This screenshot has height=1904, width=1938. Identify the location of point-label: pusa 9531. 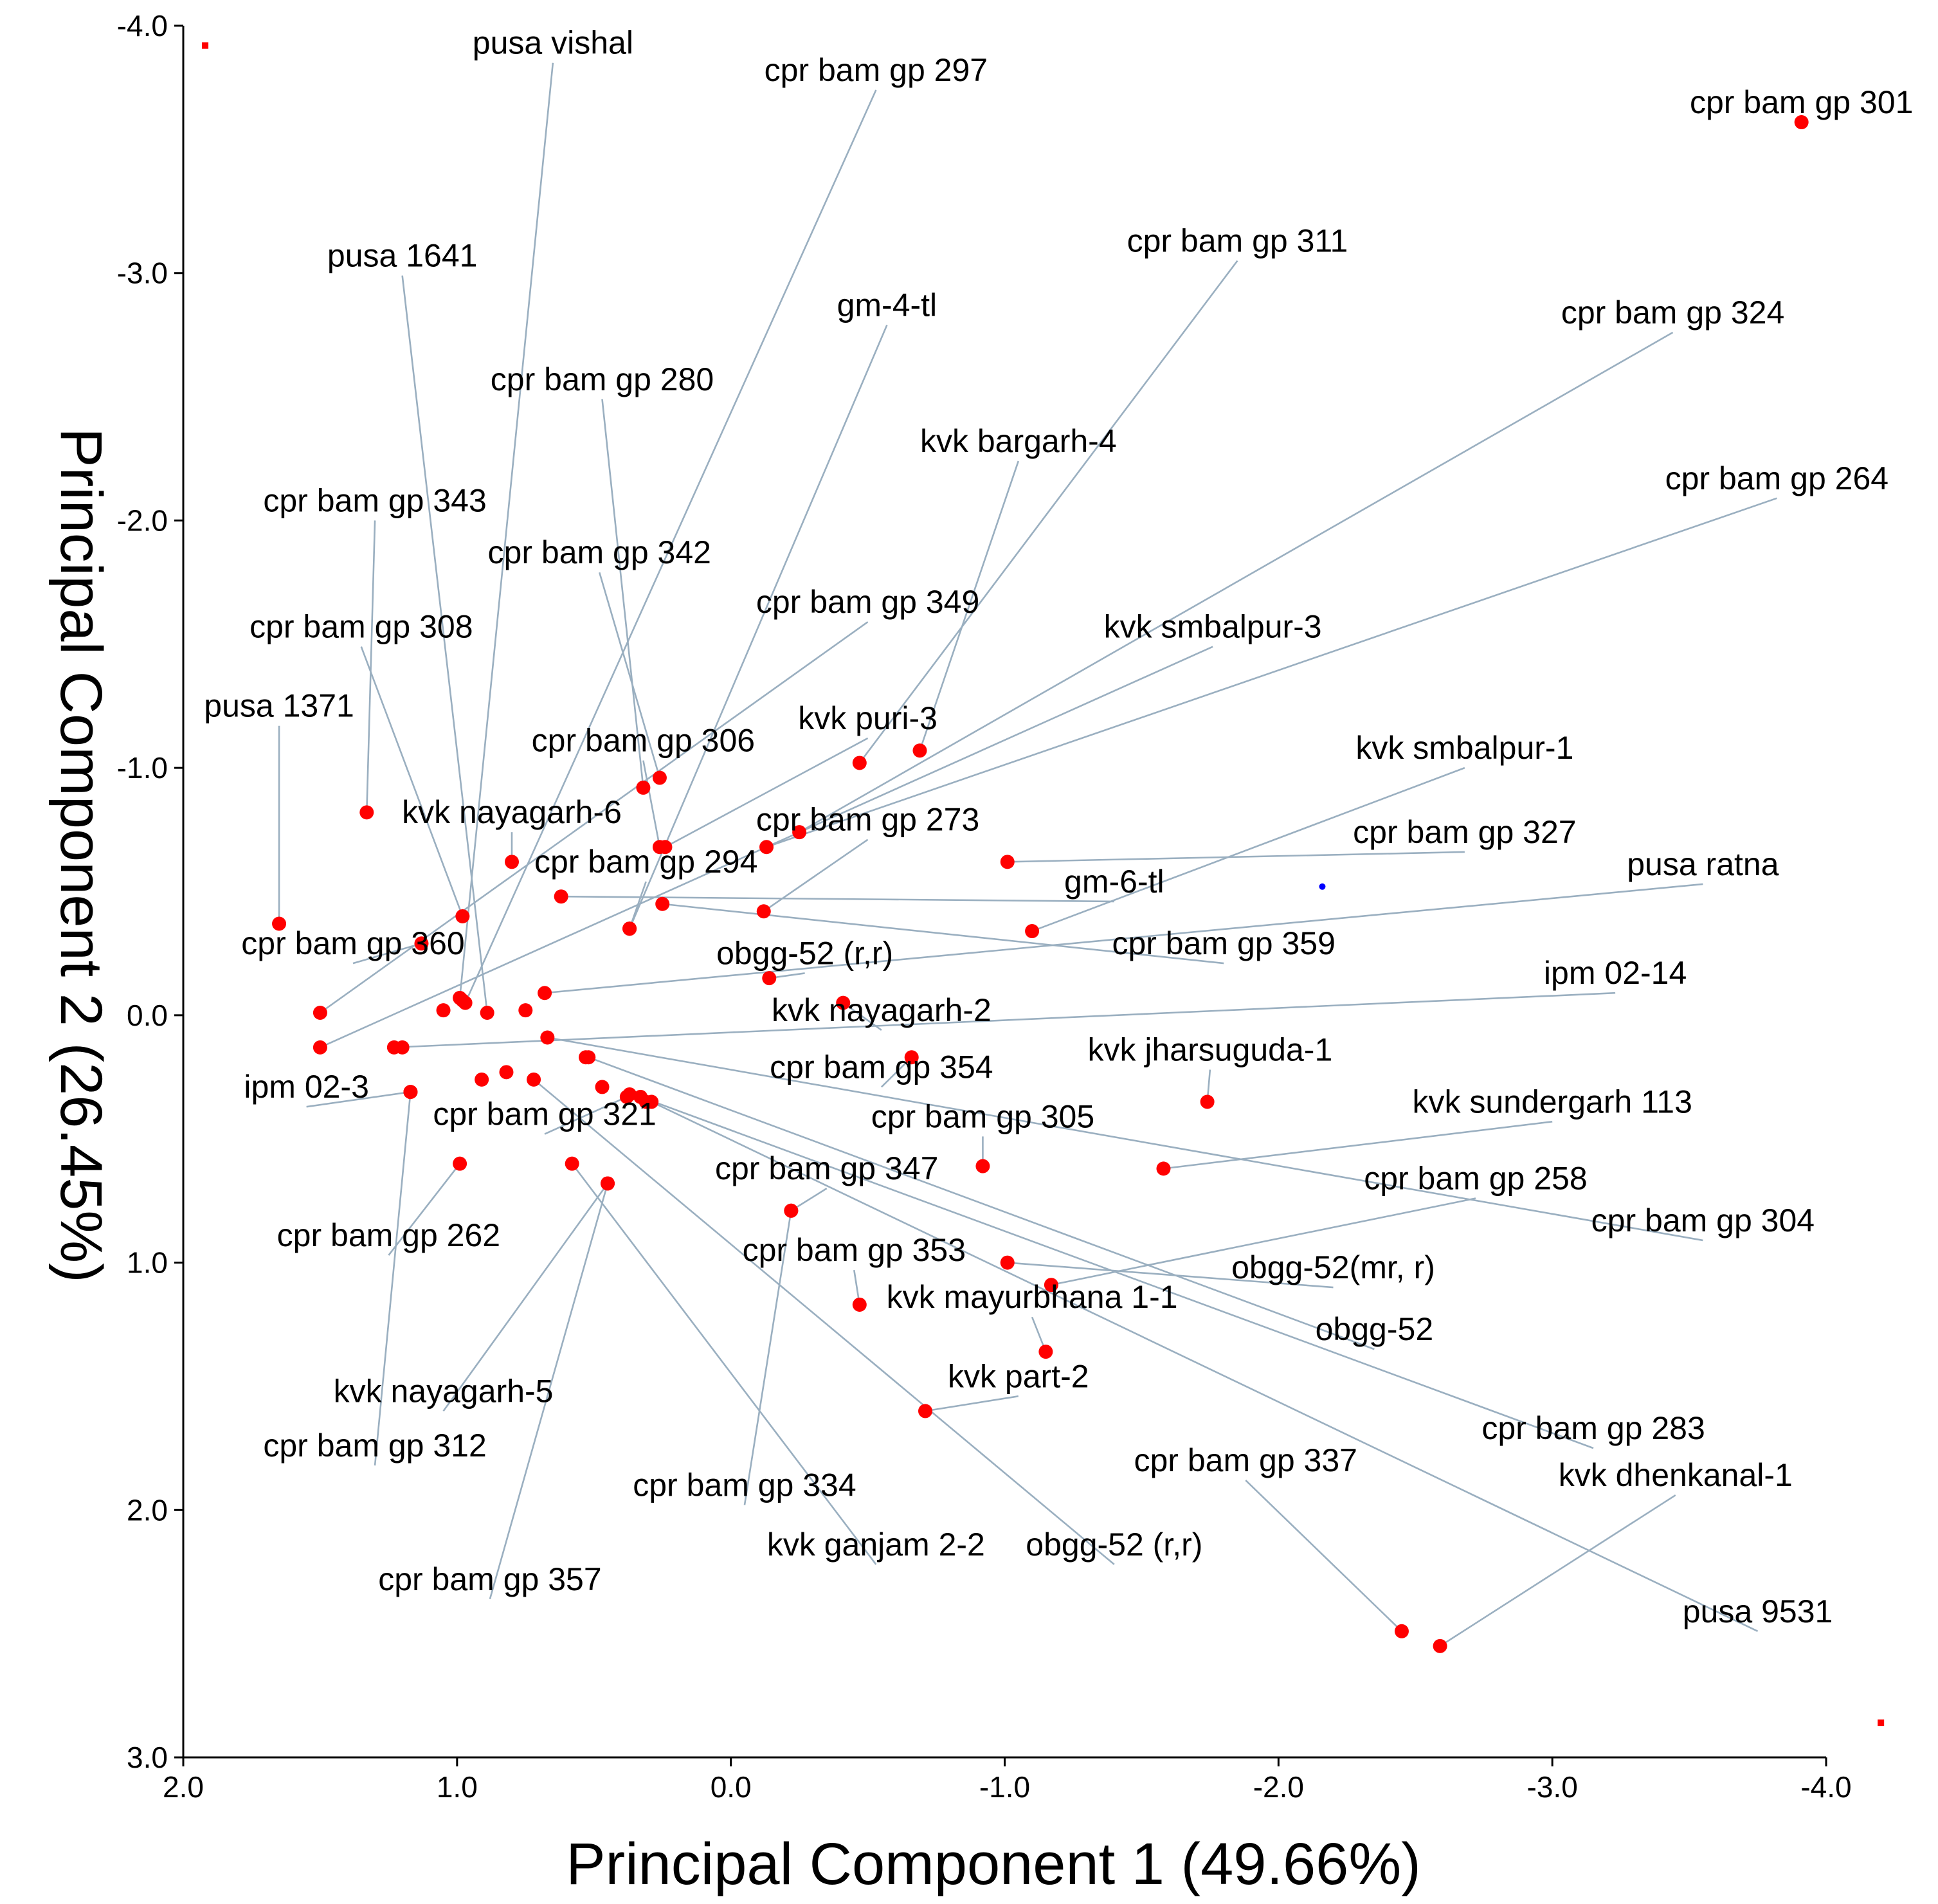
(1758, 1611).